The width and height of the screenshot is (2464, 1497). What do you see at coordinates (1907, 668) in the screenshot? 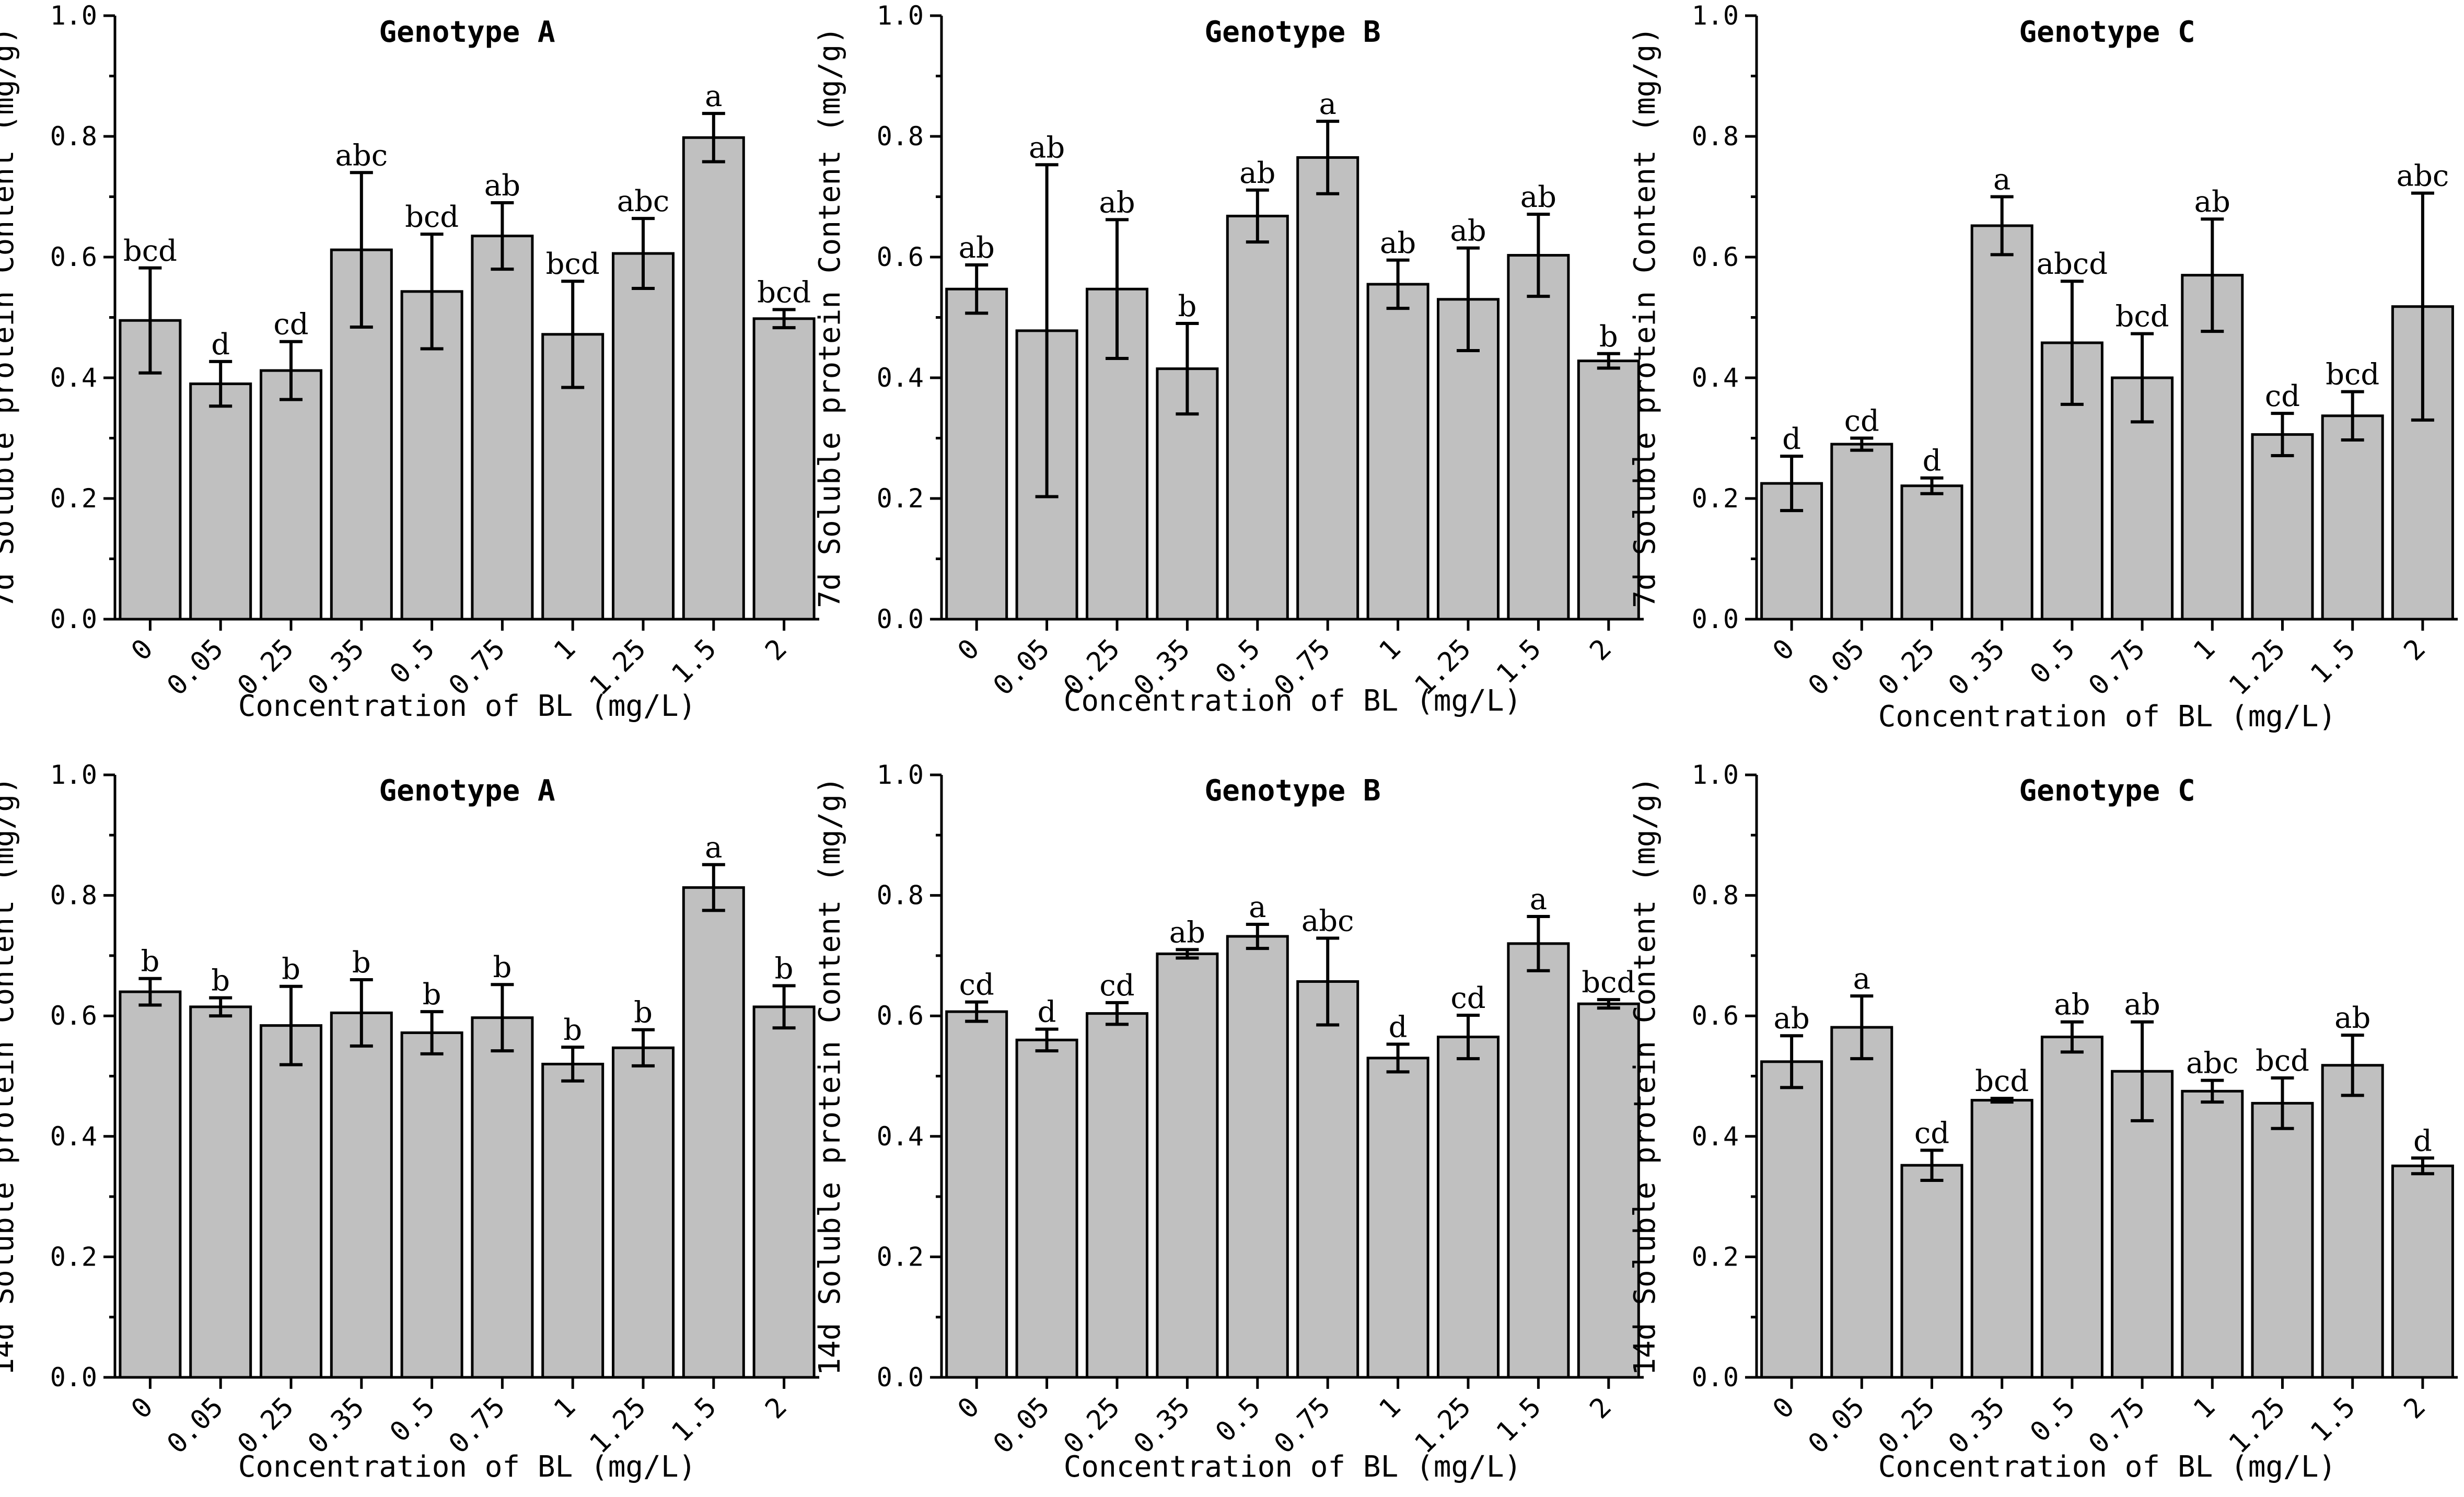
I see `x-tick-label: 0.25` at bounding box center [1907, 668].